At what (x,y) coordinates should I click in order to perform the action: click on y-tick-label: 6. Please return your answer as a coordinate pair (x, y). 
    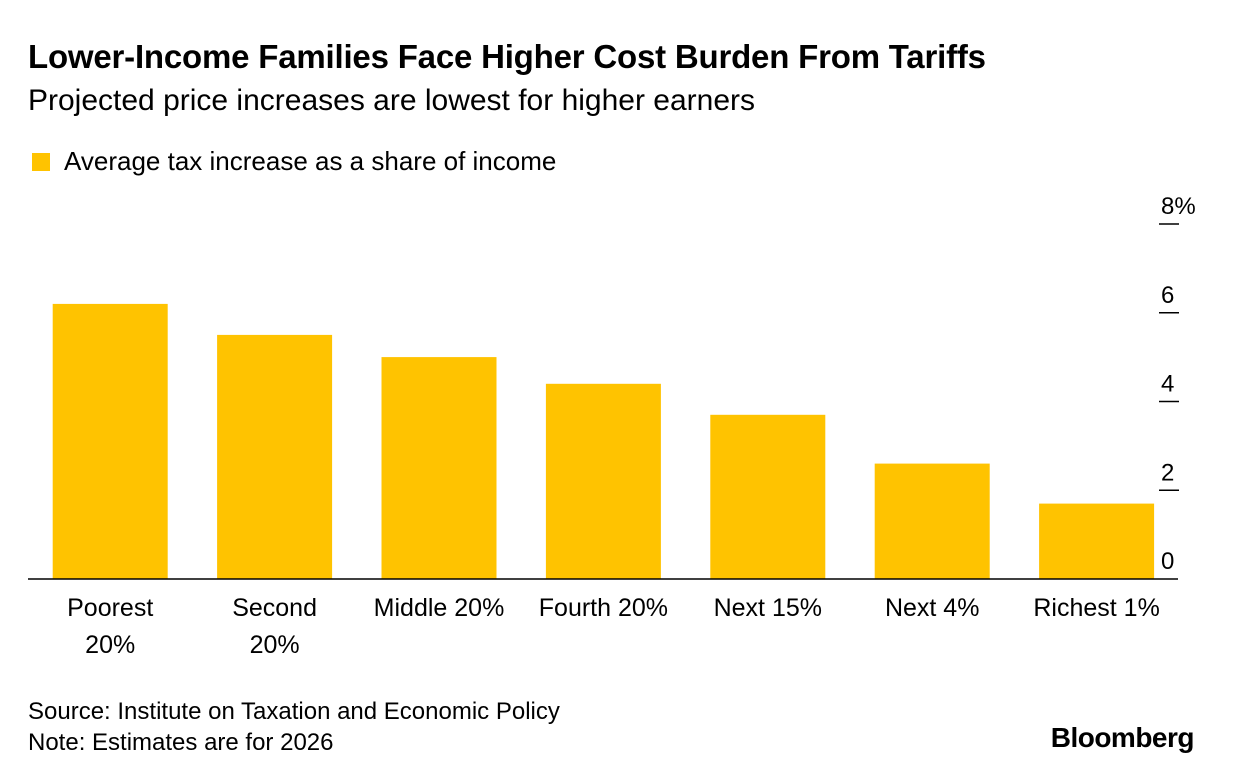
    Looking at the image, I should click on (1167, 295).